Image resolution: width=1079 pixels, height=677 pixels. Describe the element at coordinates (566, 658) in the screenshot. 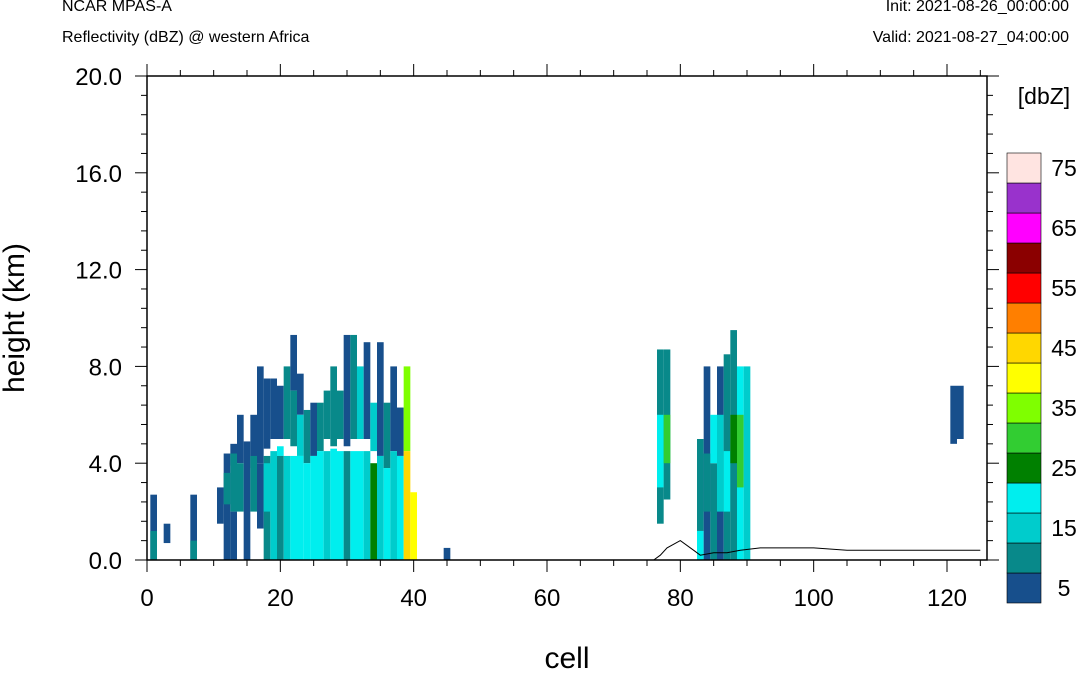

I see `x-axis-label: cell` at that location.